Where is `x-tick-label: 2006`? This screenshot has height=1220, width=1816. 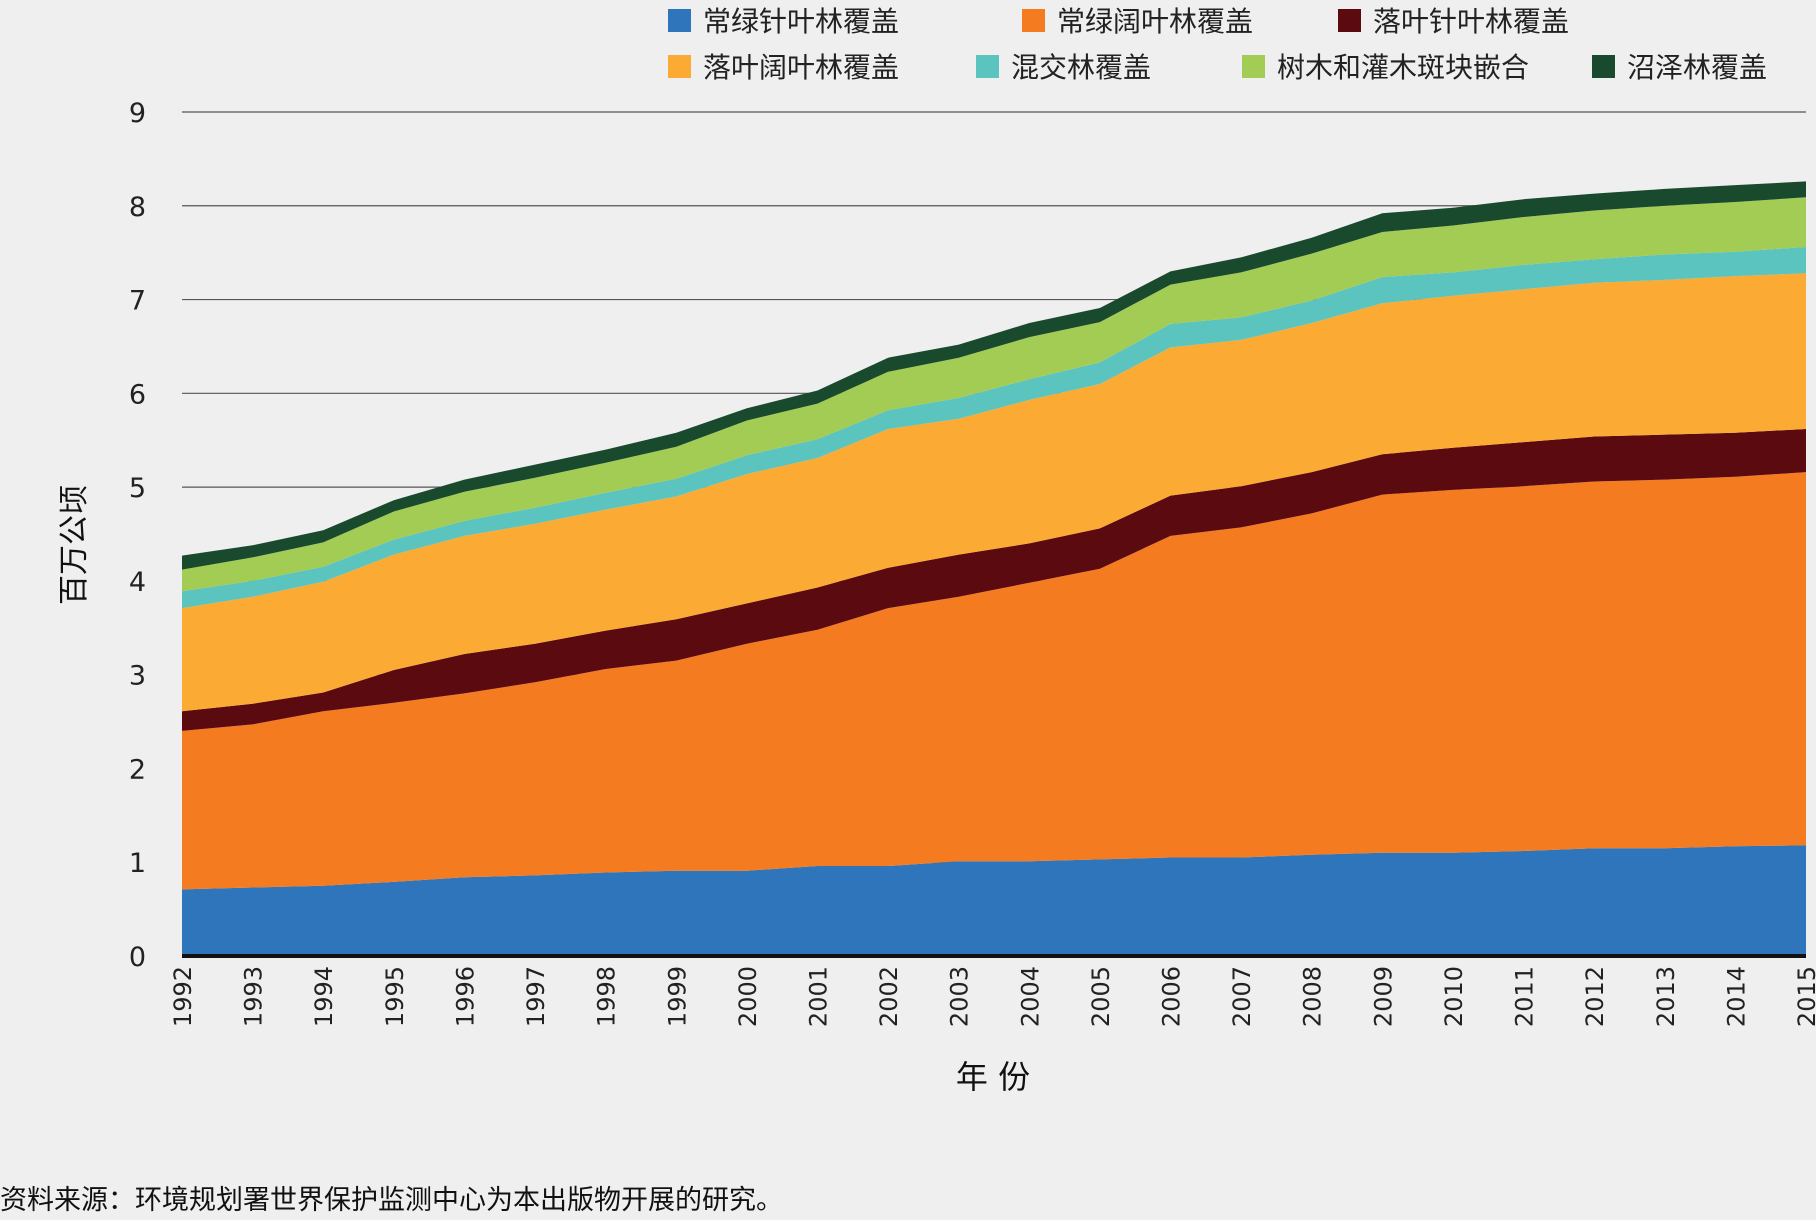 x-tick-label: 2006 is located at coordinates (1172, 996).